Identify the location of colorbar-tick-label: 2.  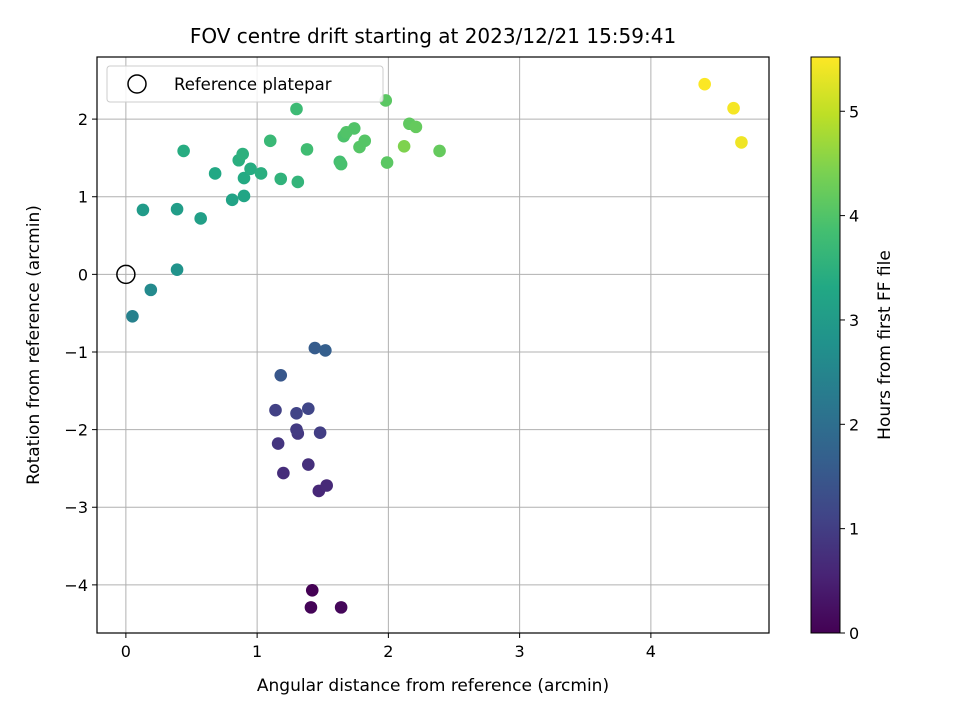
(854, 424).